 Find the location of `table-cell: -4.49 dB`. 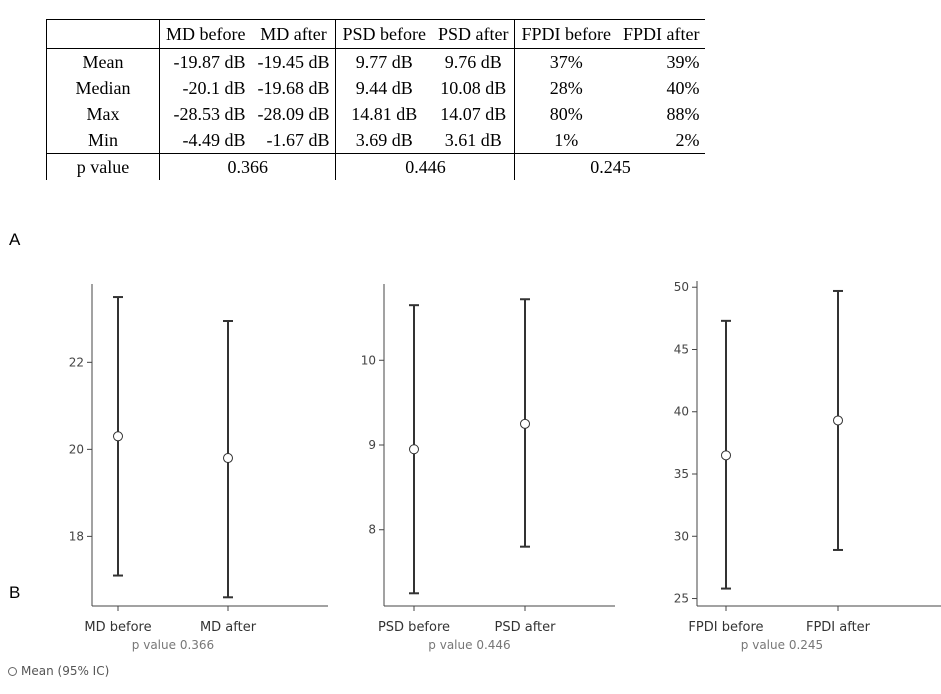

table-cell: -4.49 dB is located at coordinates (205, 140).